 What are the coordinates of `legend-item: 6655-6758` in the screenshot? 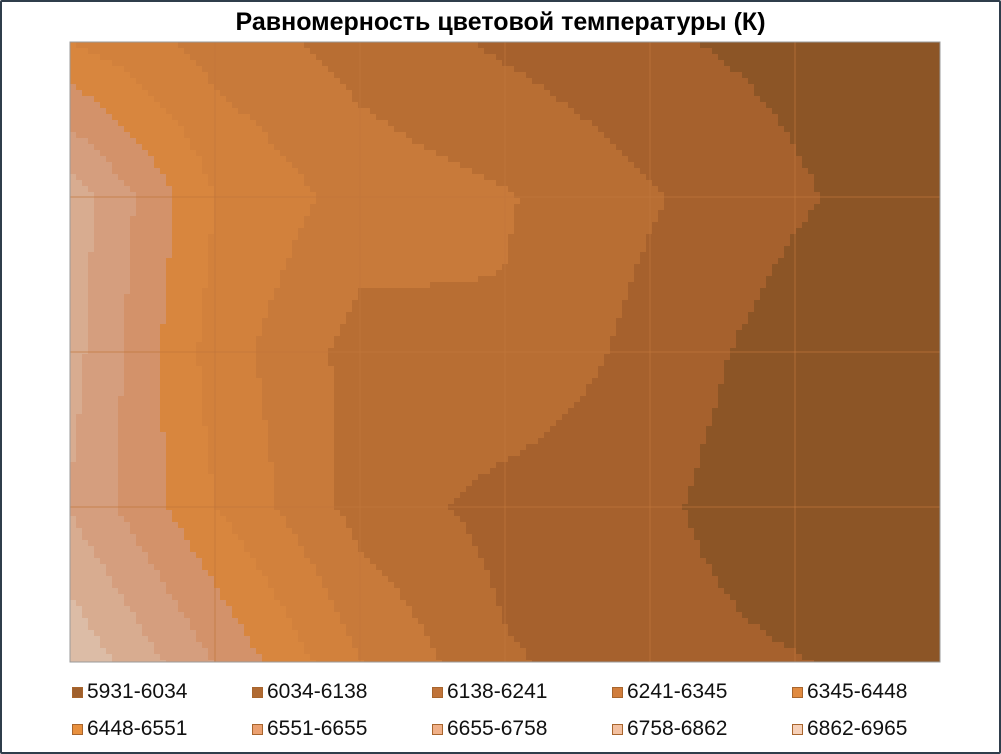 It's located at (489, 729).